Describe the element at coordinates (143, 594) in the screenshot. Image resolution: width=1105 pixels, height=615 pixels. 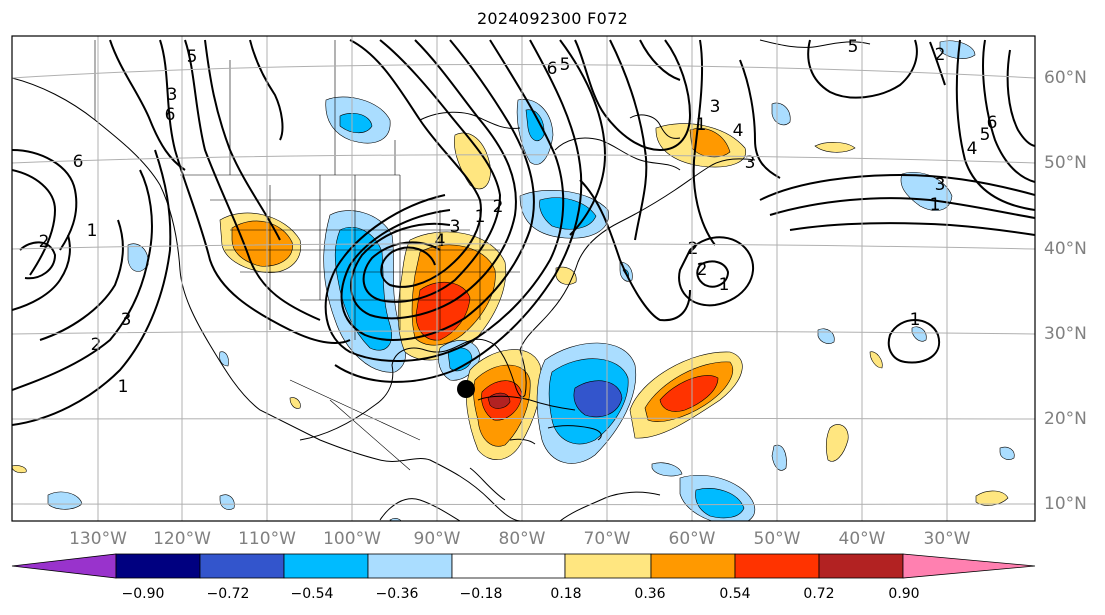
I see `colorbar-tick-label: −0.90` at that location.